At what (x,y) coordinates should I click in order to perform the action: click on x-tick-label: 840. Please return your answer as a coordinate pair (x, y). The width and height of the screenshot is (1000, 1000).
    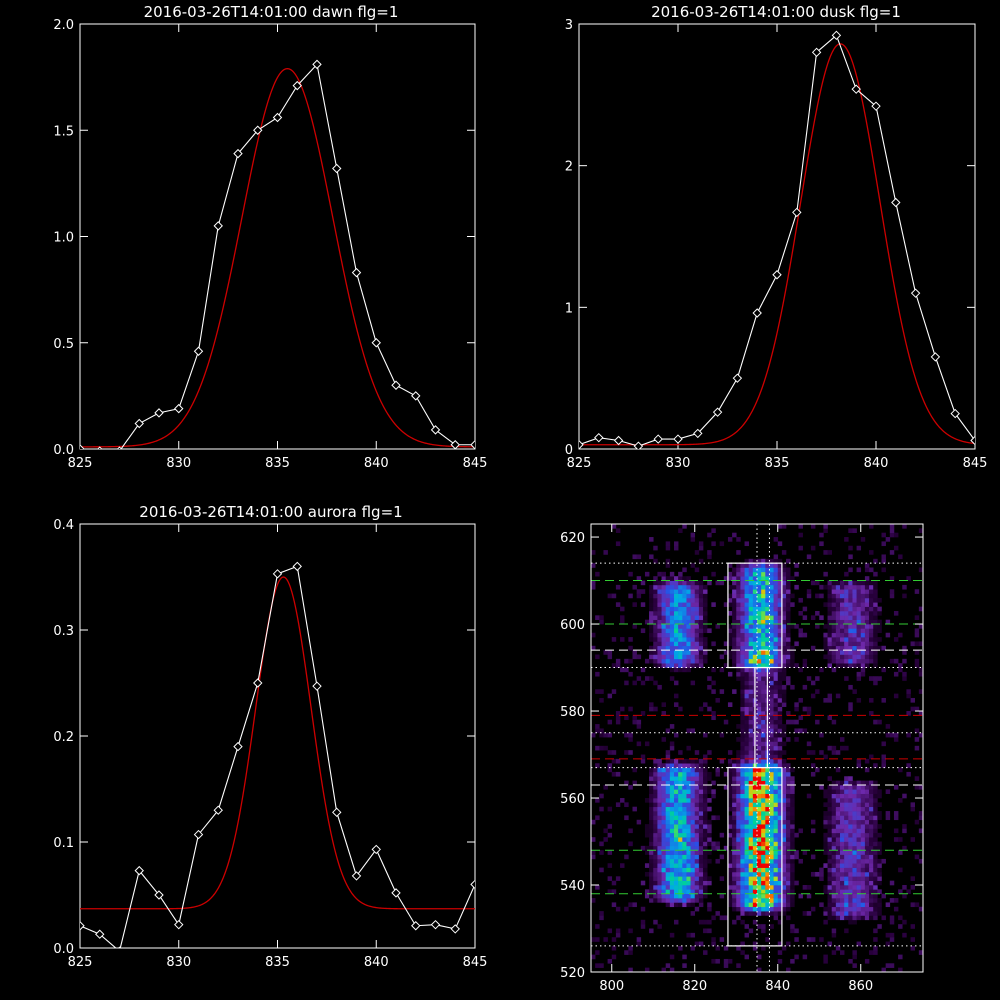
    Looking at the image, I should click on (376, 962).